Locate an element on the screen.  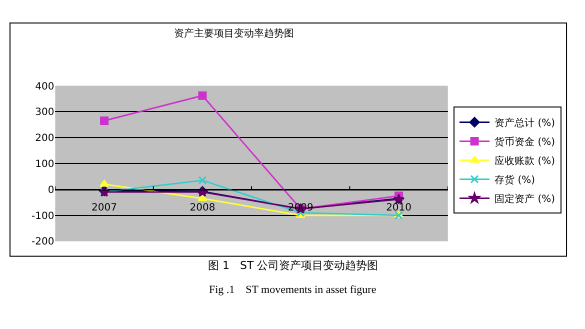
text: Fig .1 ST movements in asset figure is located at coordinates (292, 290).